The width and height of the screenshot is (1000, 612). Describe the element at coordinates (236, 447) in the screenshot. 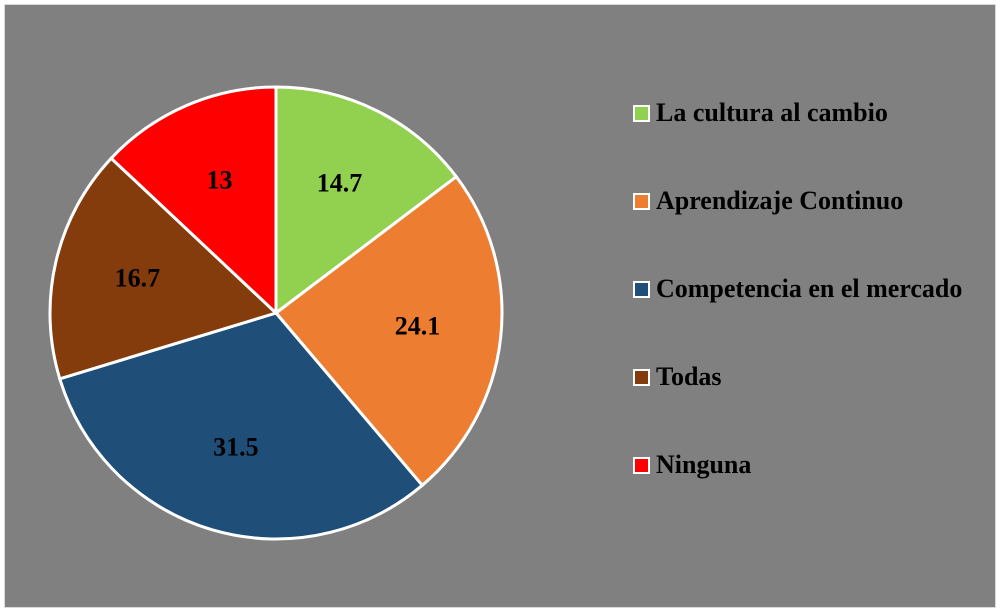

I see `data-label: 31.5` at that location.